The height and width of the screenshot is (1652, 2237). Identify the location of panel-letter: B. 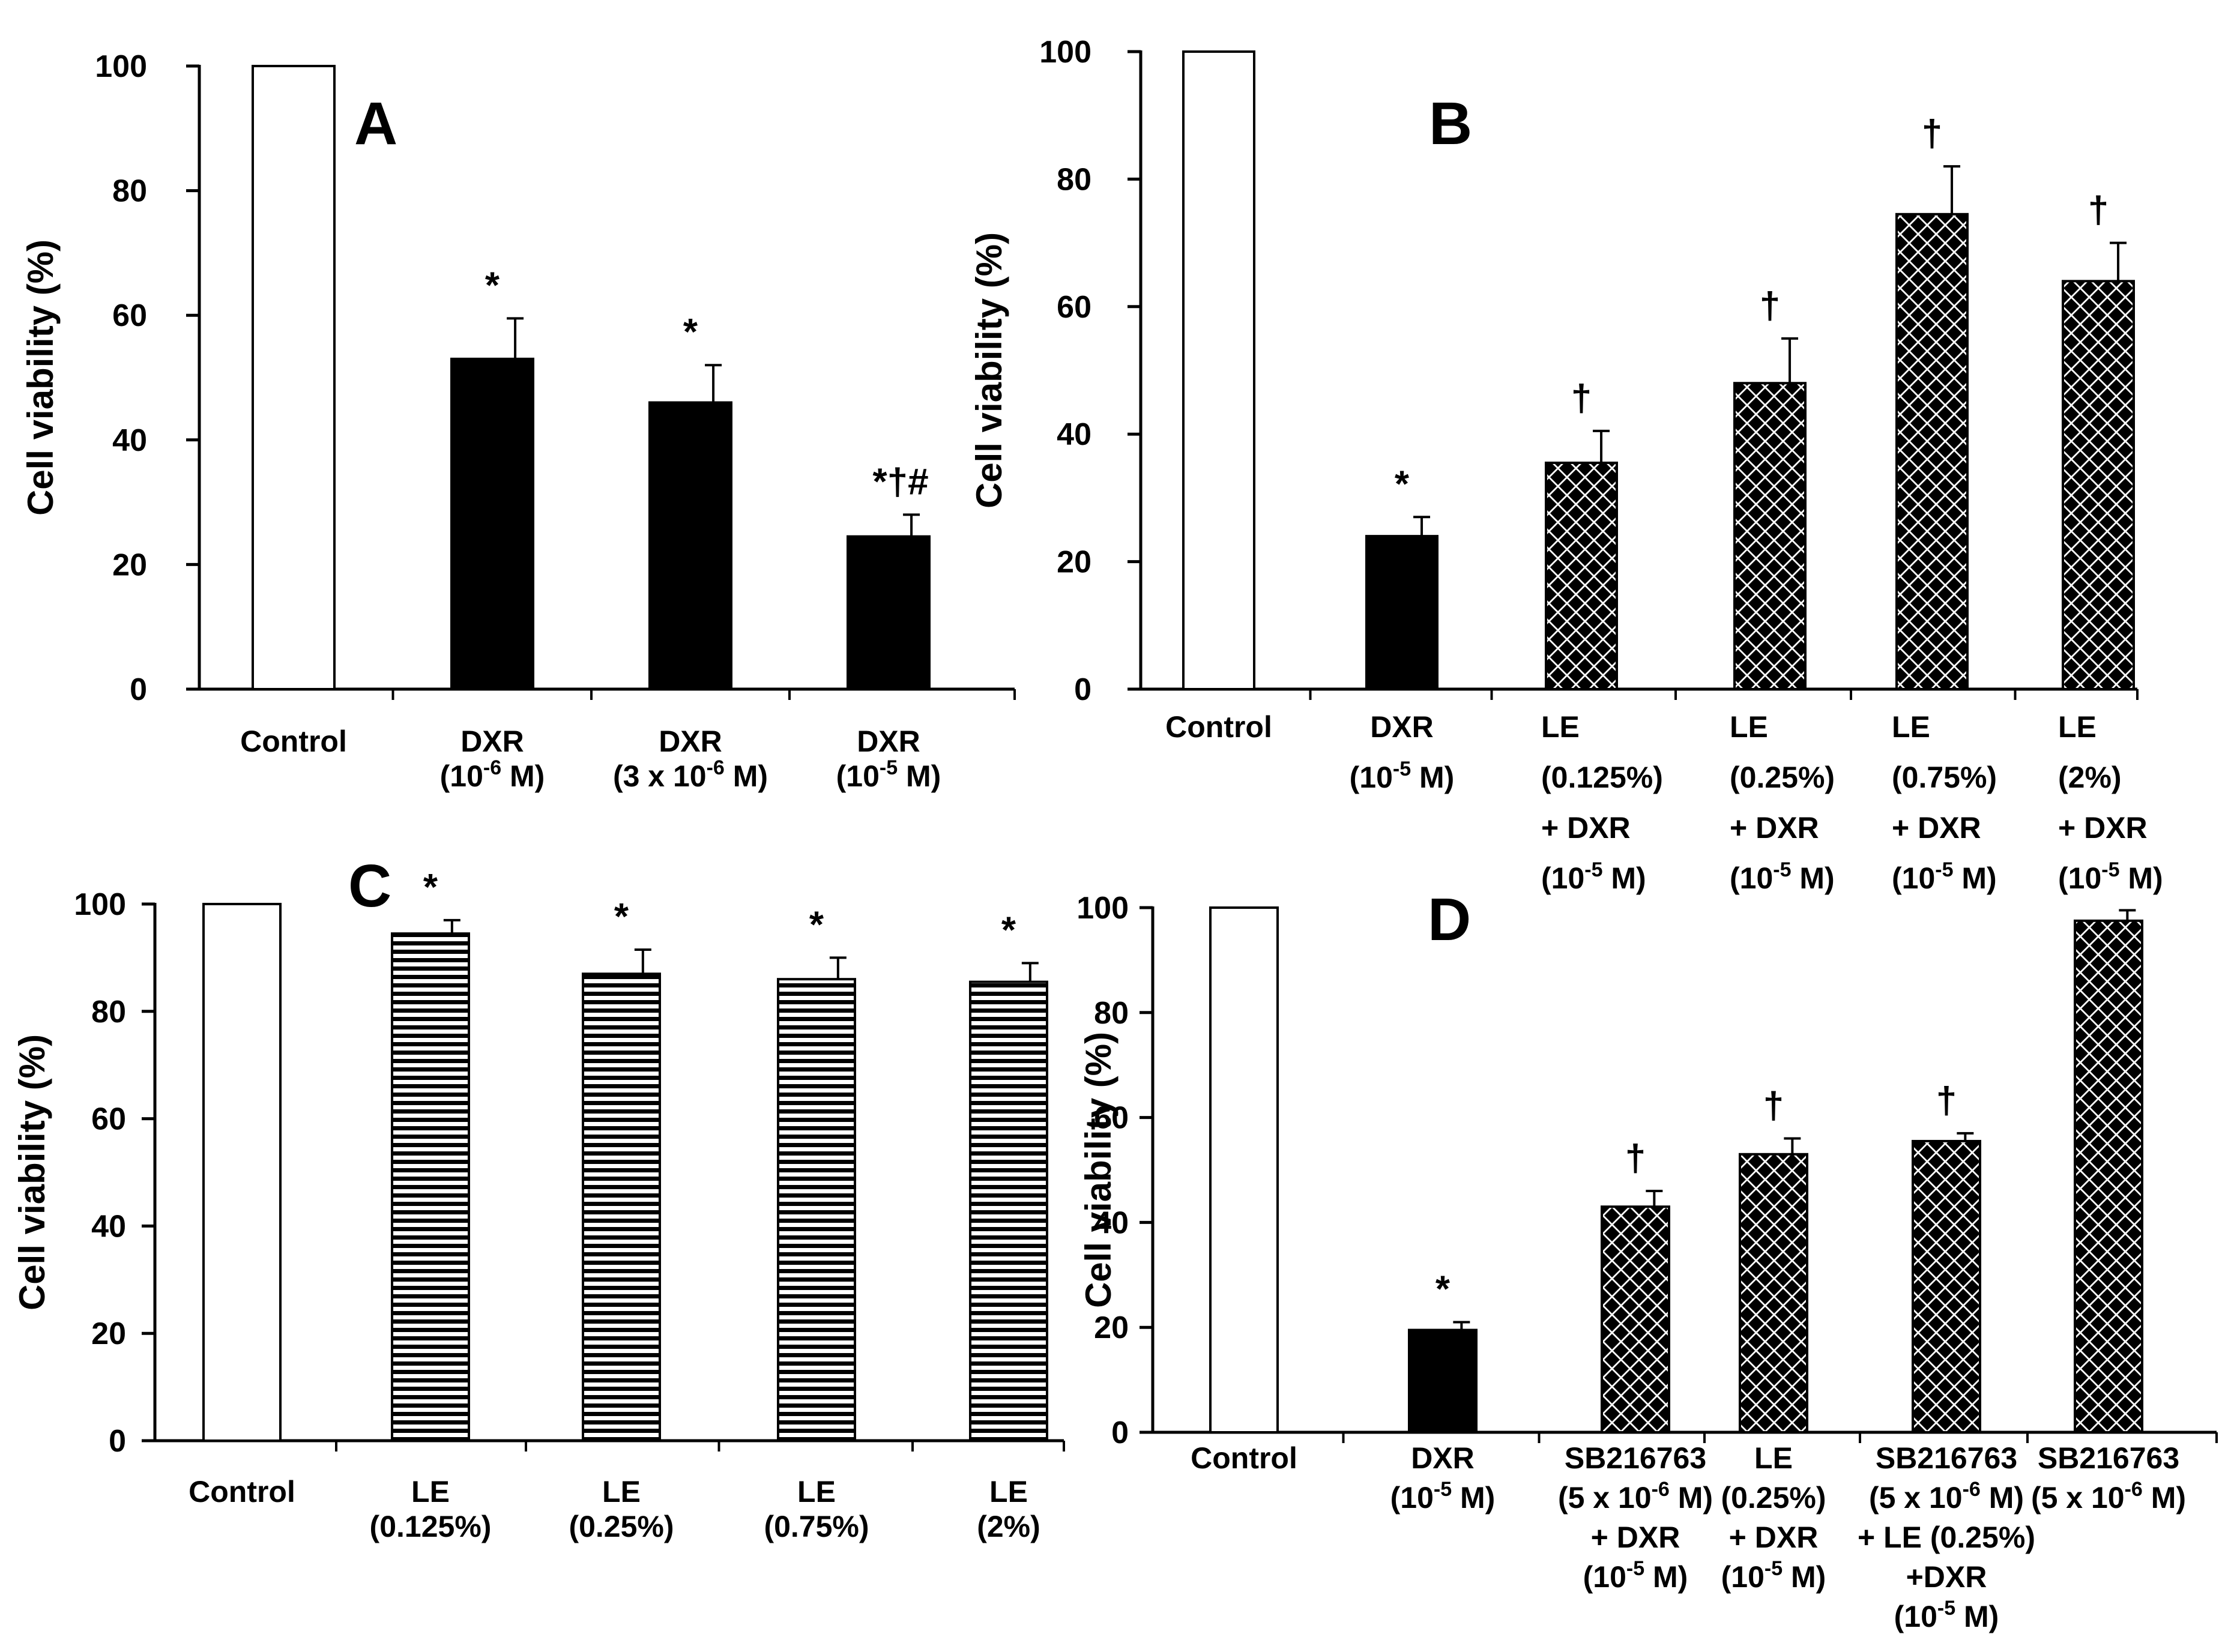
(1450, 123).